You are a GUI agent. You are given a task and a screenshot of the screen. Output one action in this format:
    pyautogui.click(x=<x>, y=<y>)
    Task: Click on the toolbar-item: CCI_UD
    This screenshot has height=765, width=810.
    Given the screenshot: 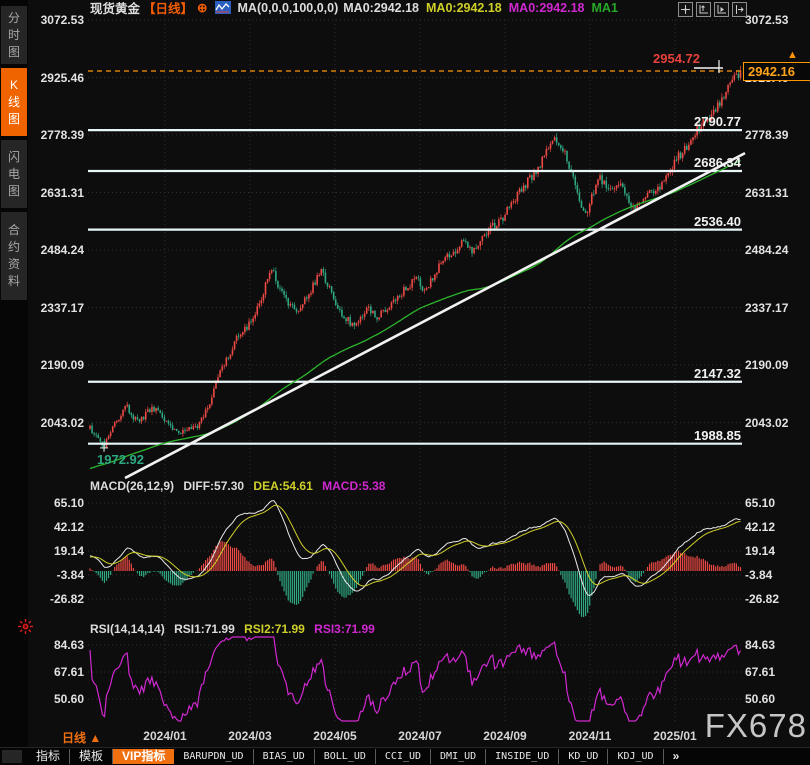 What is the action you would take?
    pyautogui.click(x=404, y=756)
    